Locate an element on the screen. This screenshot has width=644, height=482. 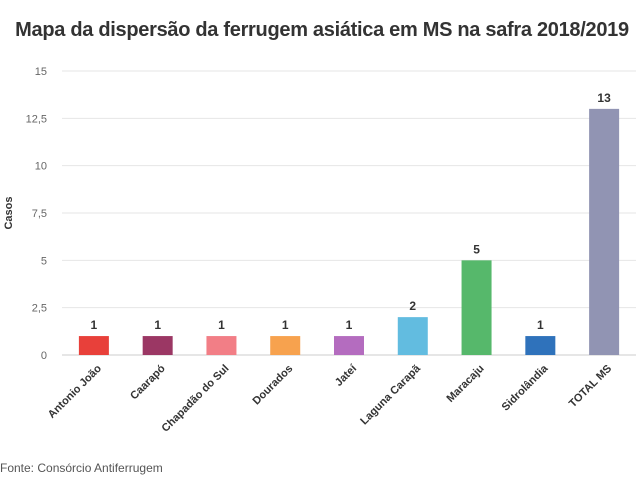
source-note: Fonte: Consórcio Antiferrugem is located at coordinates (81, 468).